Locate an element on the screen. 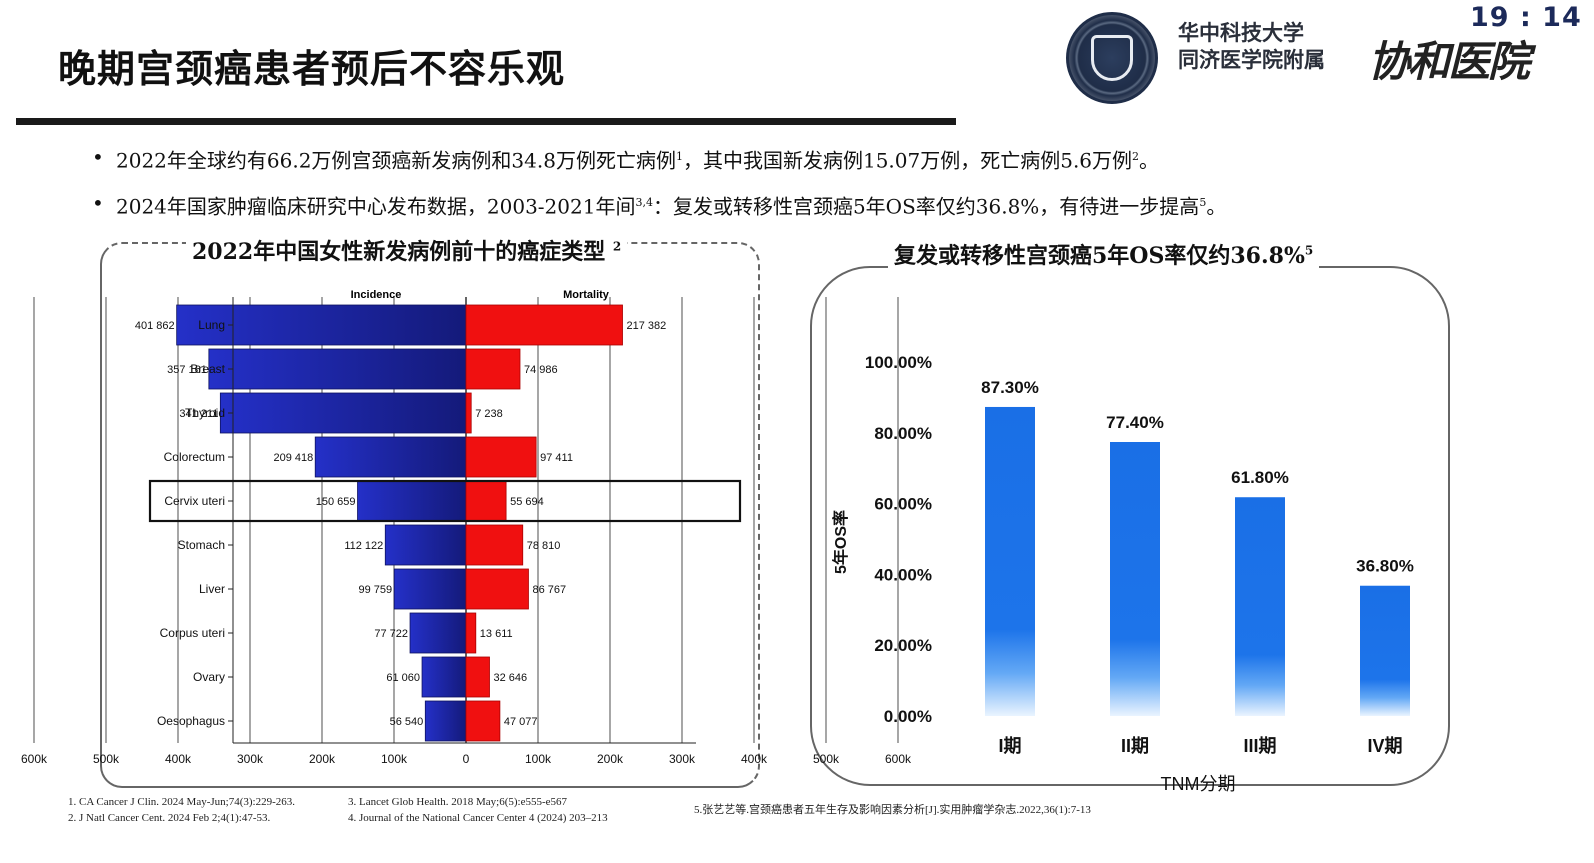  mortality-value-label: 55 694 is located at coordinates (527, 502).